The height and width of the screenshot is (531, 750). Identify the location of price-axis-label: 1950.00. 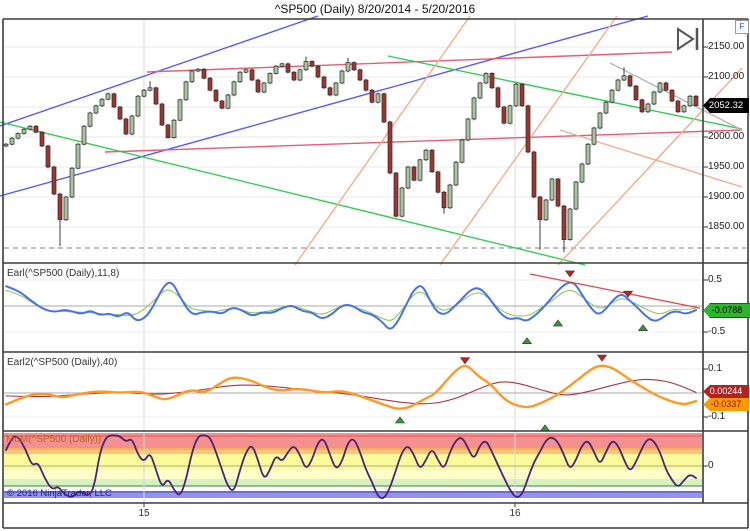
(726, 166).